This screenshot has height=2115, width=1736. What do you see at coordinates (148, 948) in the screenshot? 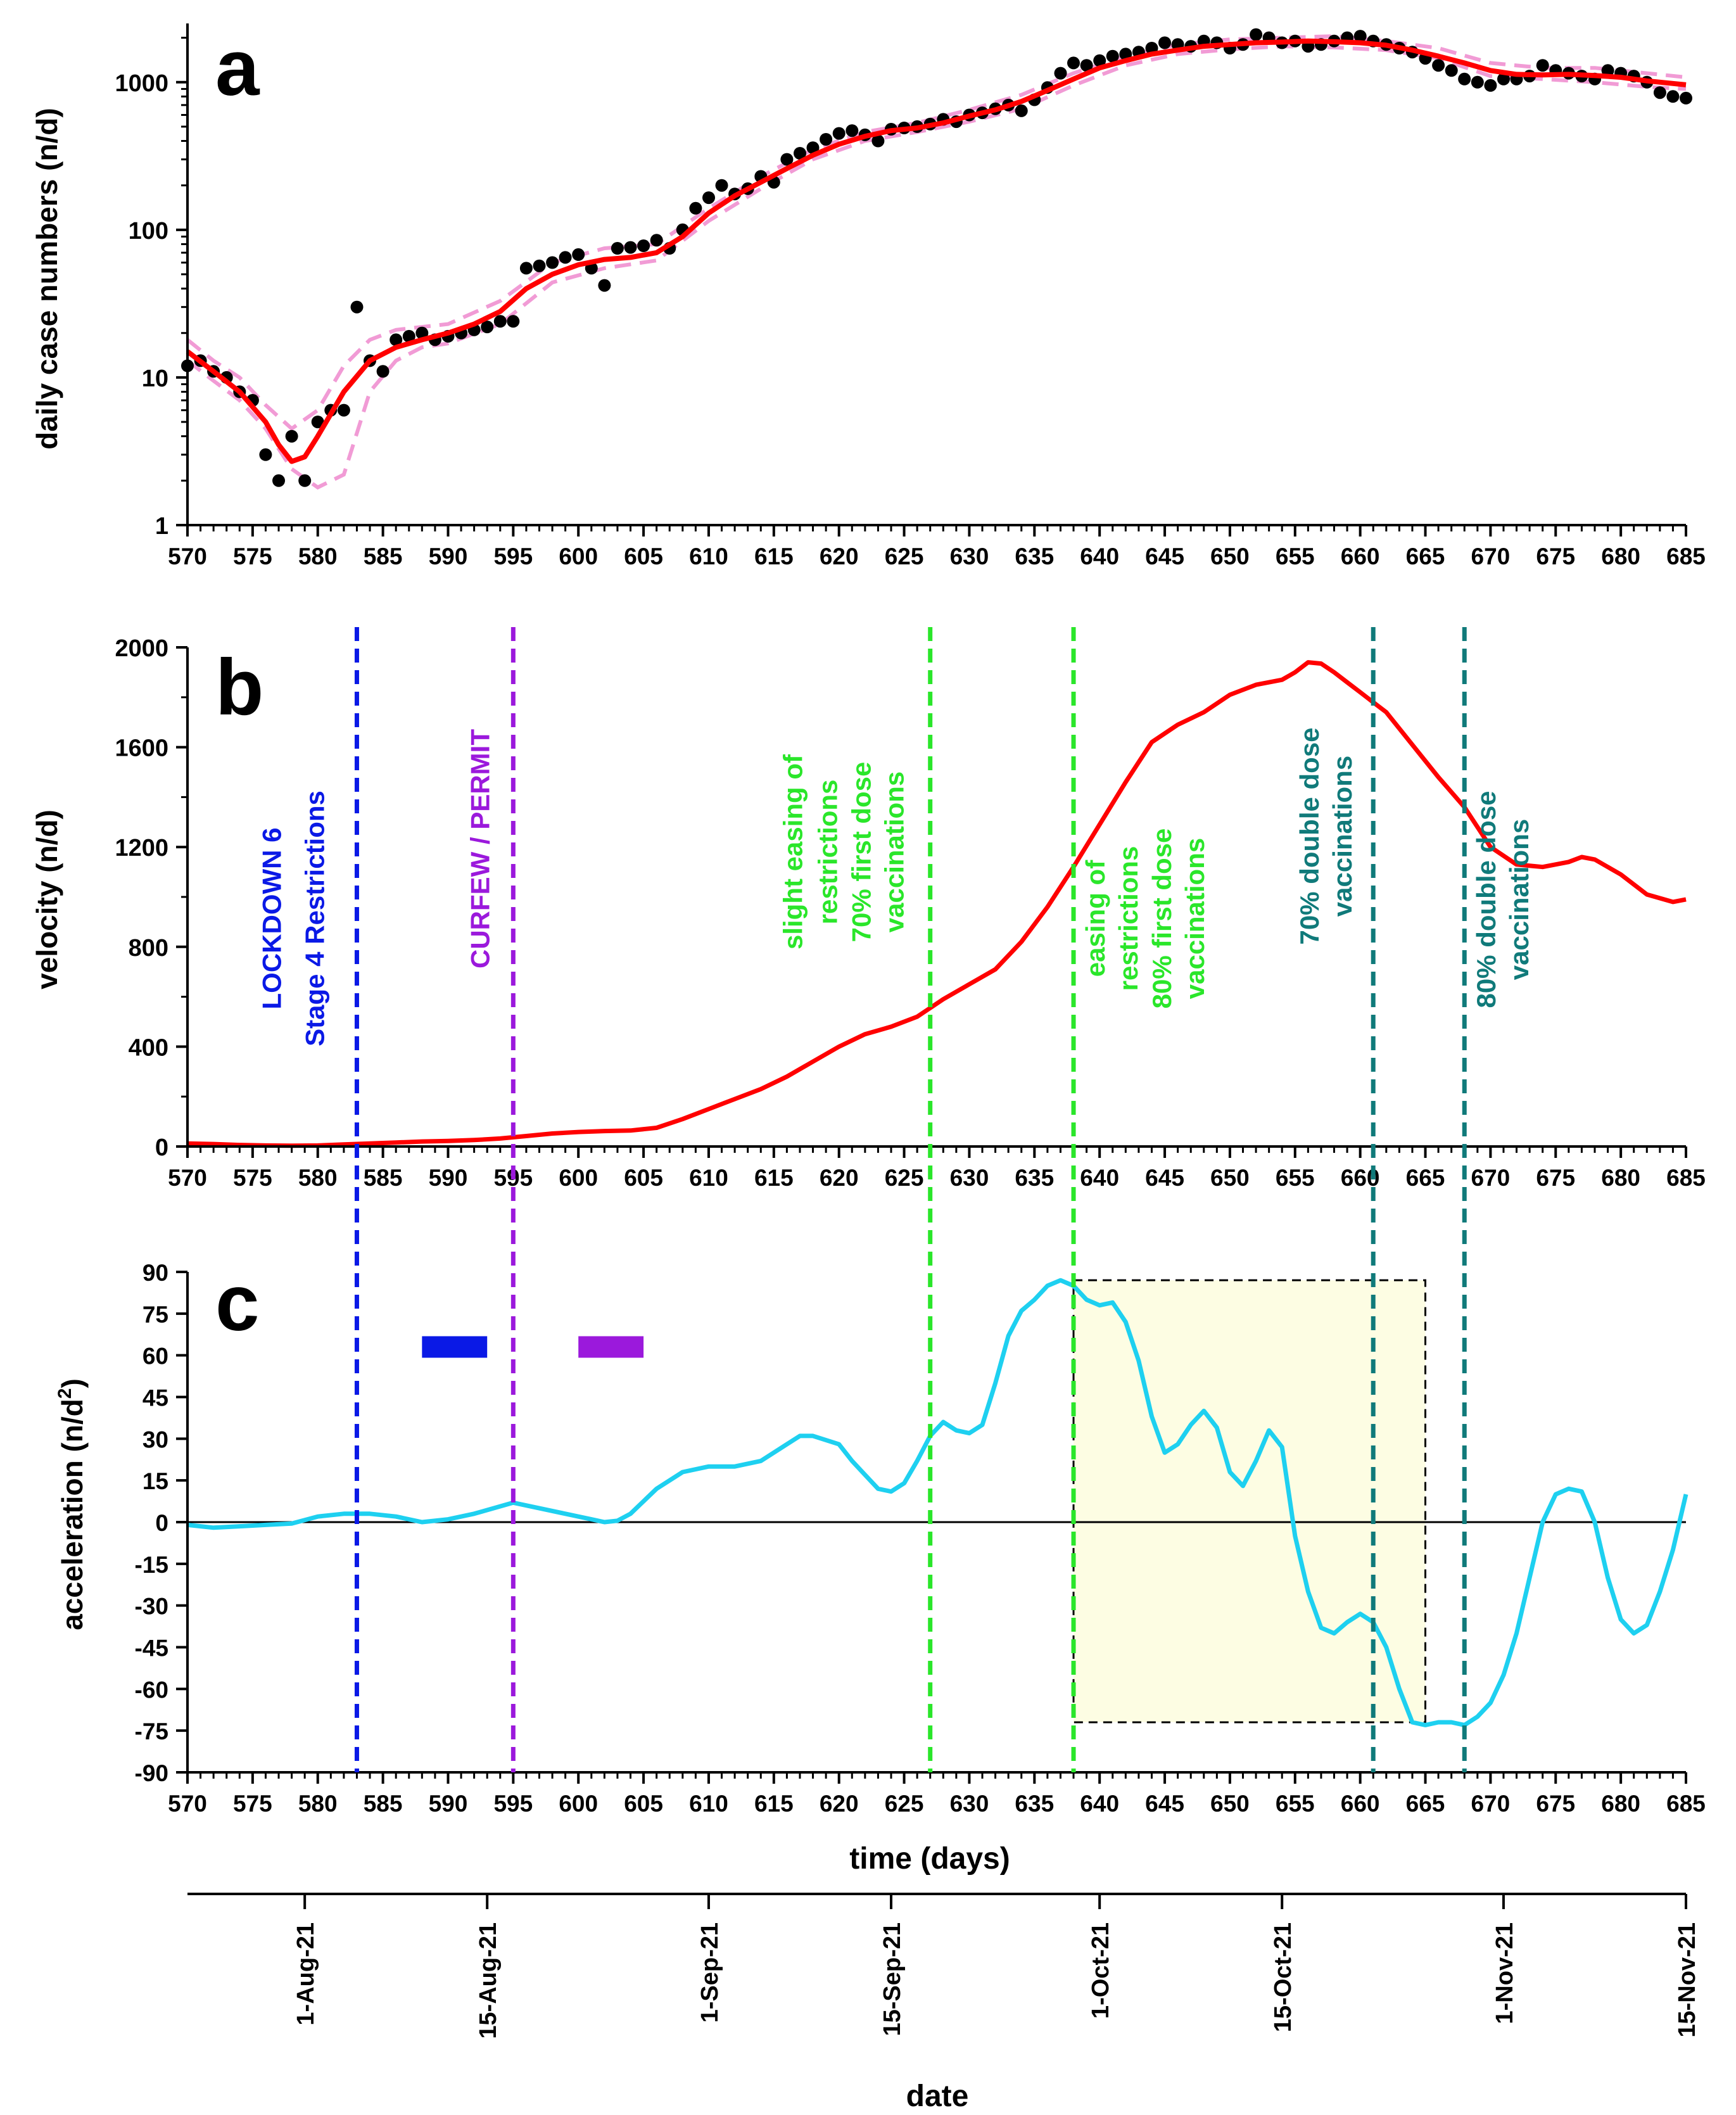
I see `y-tick-label: 800` at bounding box center [148, 948].